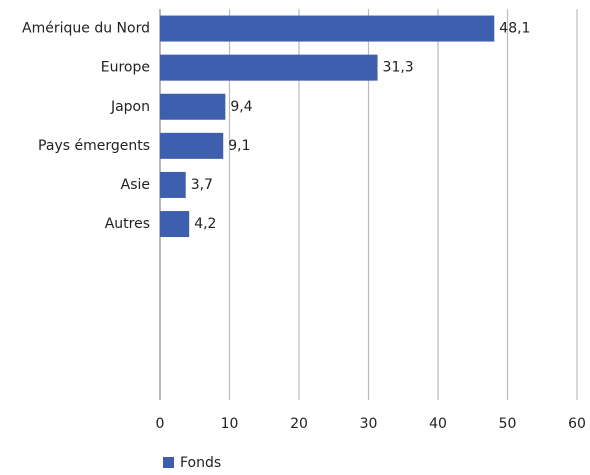 This screenshot has height=475, width=590. Describe the element at coordinates (508, 424) in the screenshot. I see `x-tick-label: 50` at that location.